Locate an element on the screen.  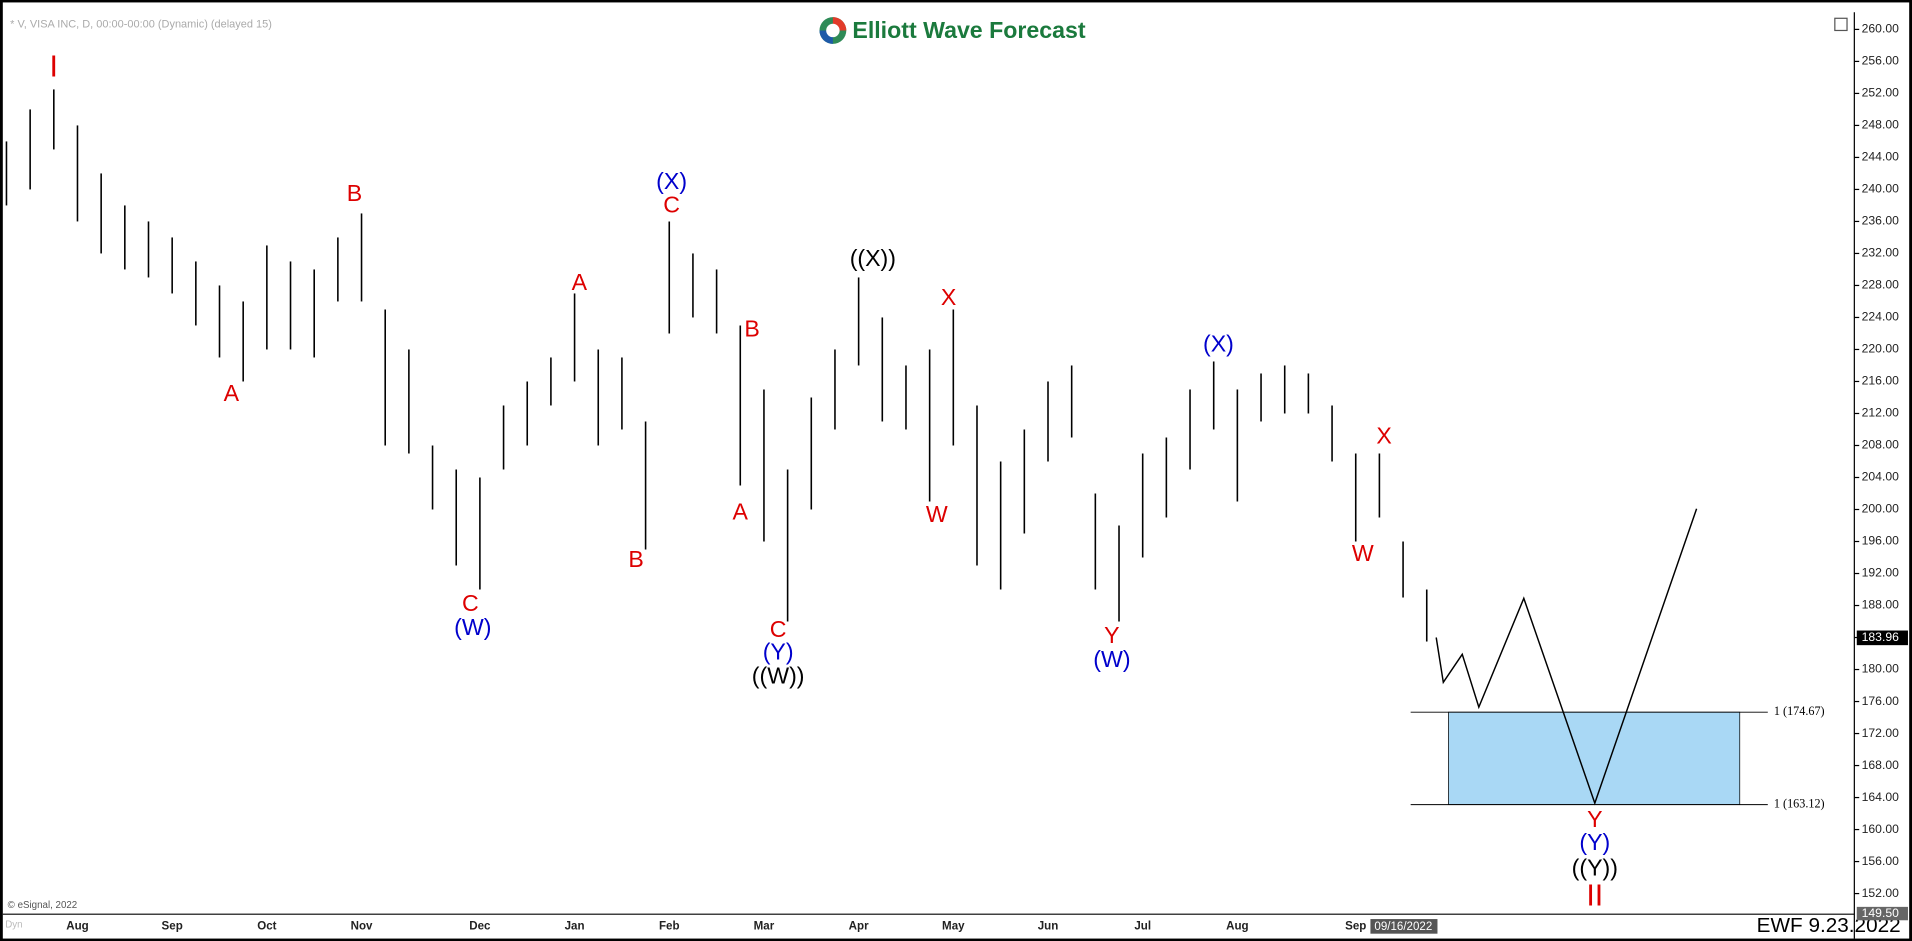
y-tick-label: 204.00 is located at coordinates (1880, 477).